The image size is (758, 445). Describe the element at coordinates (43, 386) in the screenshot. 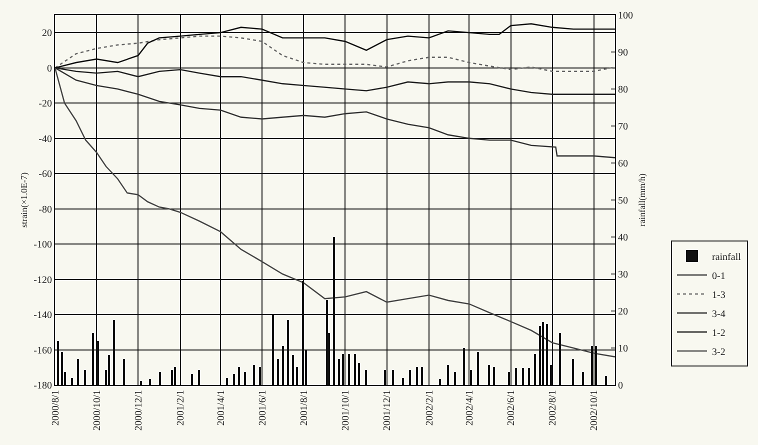

I see `y-tick-label: -180` at that location.